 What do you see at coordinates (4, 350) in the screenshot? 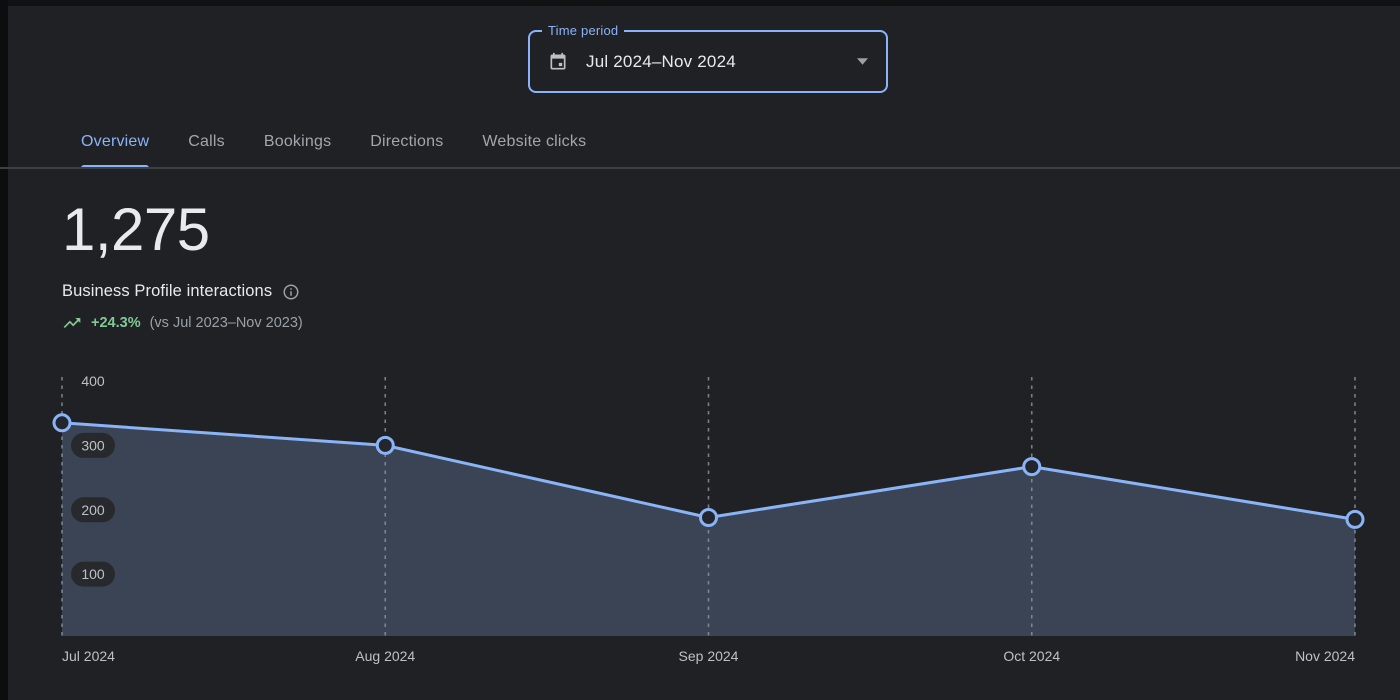
I see `window-edge-left` at bounding box center [4, 350].